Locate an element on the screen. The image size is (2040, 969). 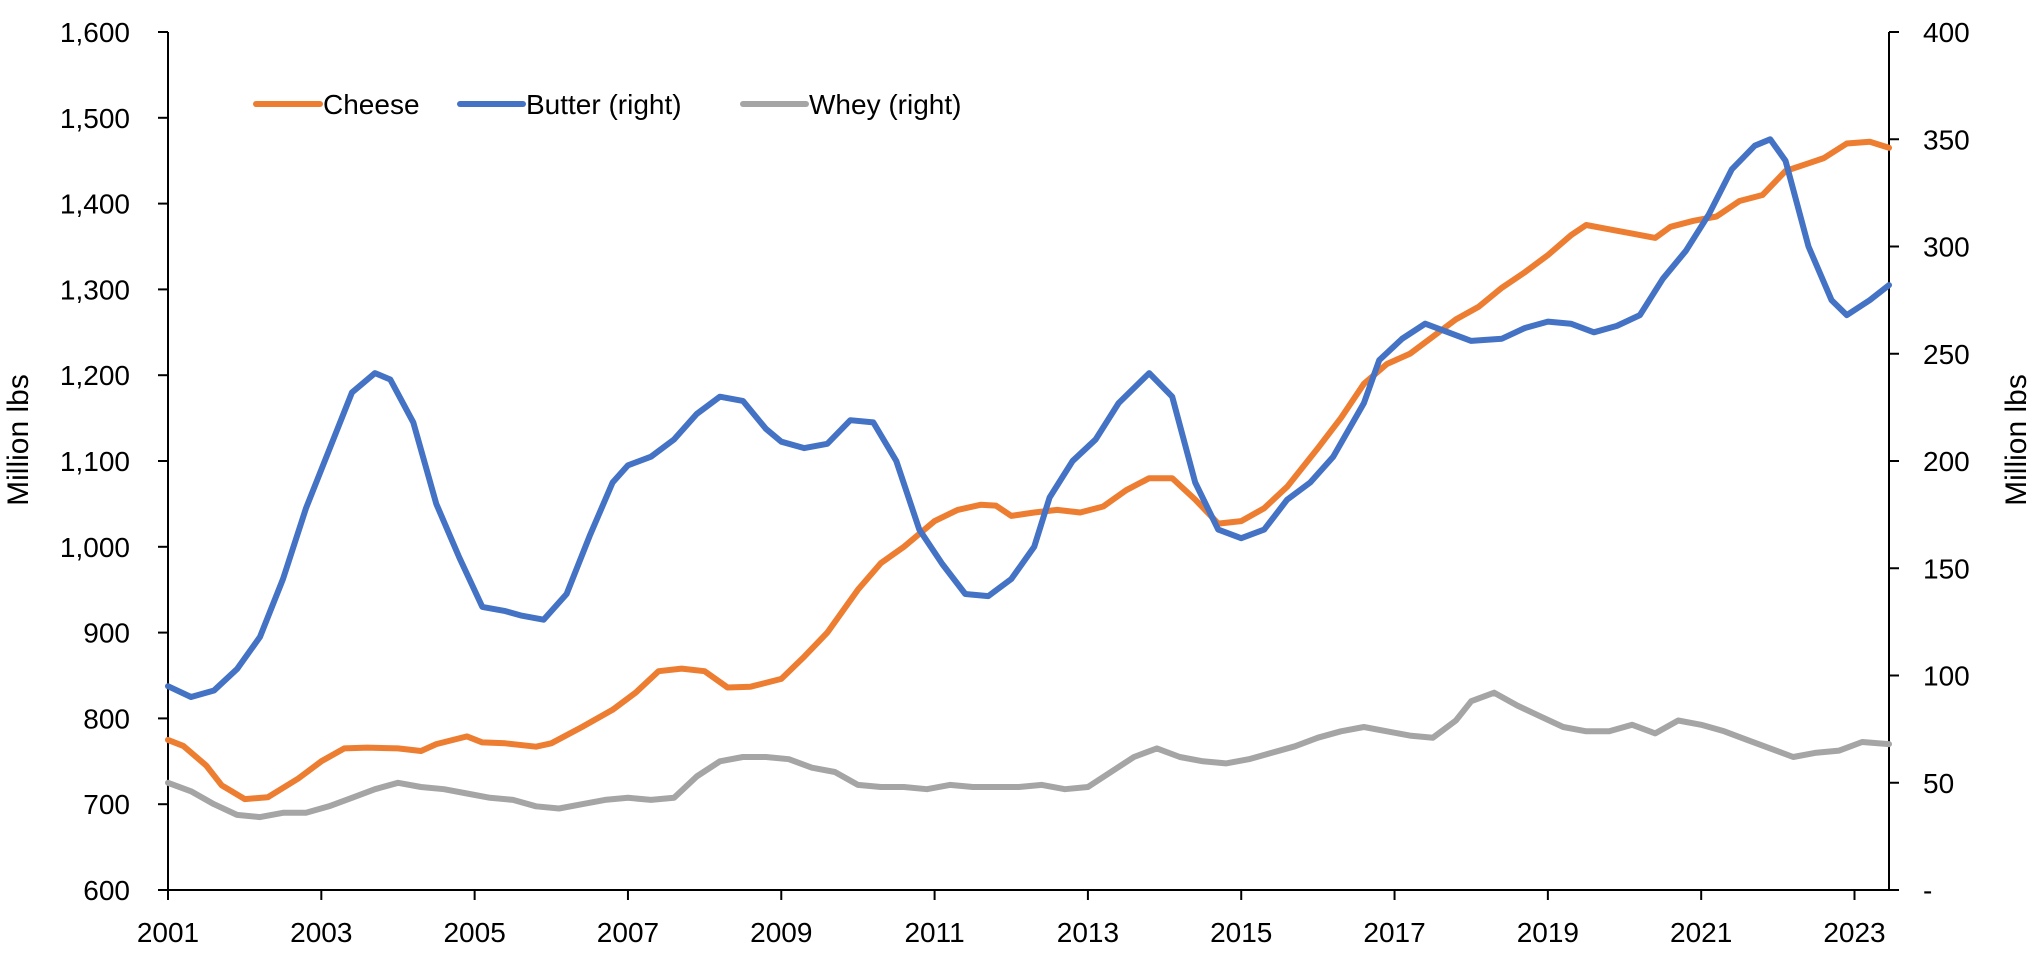
legend-label-butter-right: Butter (right) is located at coordinates (604, 104).